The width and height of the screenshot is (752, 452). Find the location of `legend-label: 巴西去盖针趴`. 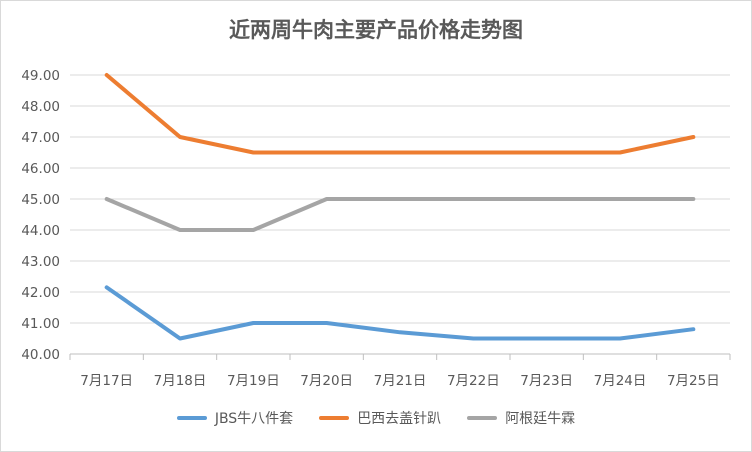

legend-label: 巴西去盖针趴 is located at coordinates (399, 419).